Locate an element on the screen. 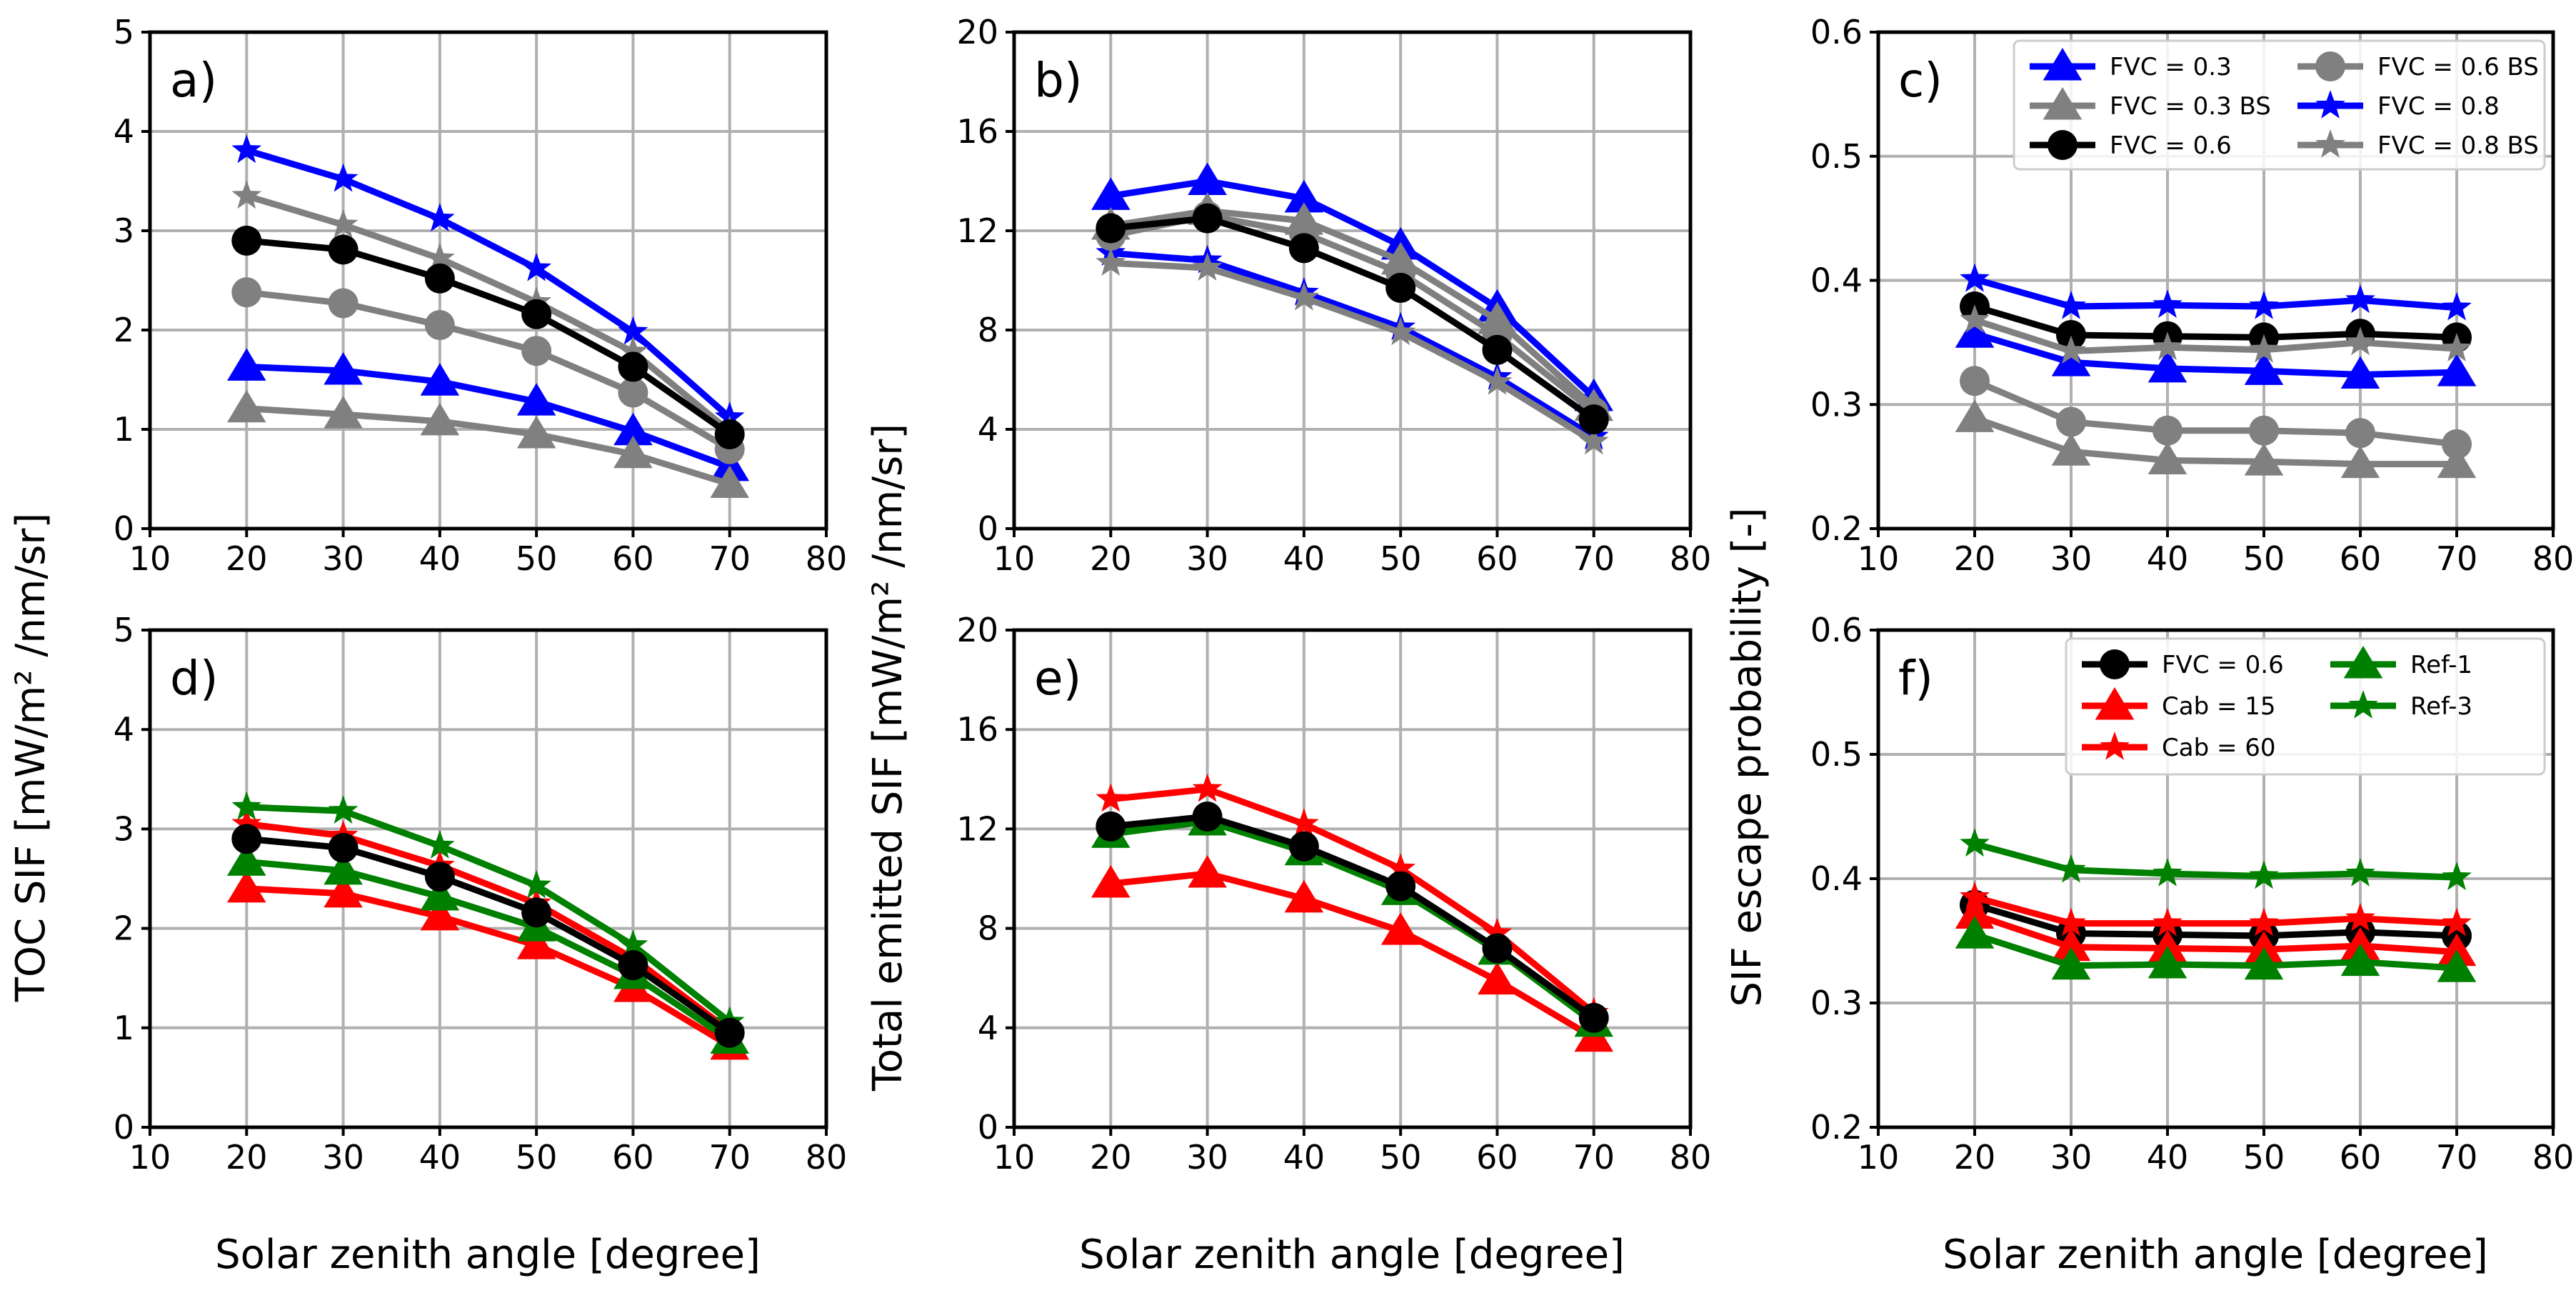 The height and width of the screenshot is (1298, 2576). y-tick-label: 0.2 is located at coordinates (1836, 1128).